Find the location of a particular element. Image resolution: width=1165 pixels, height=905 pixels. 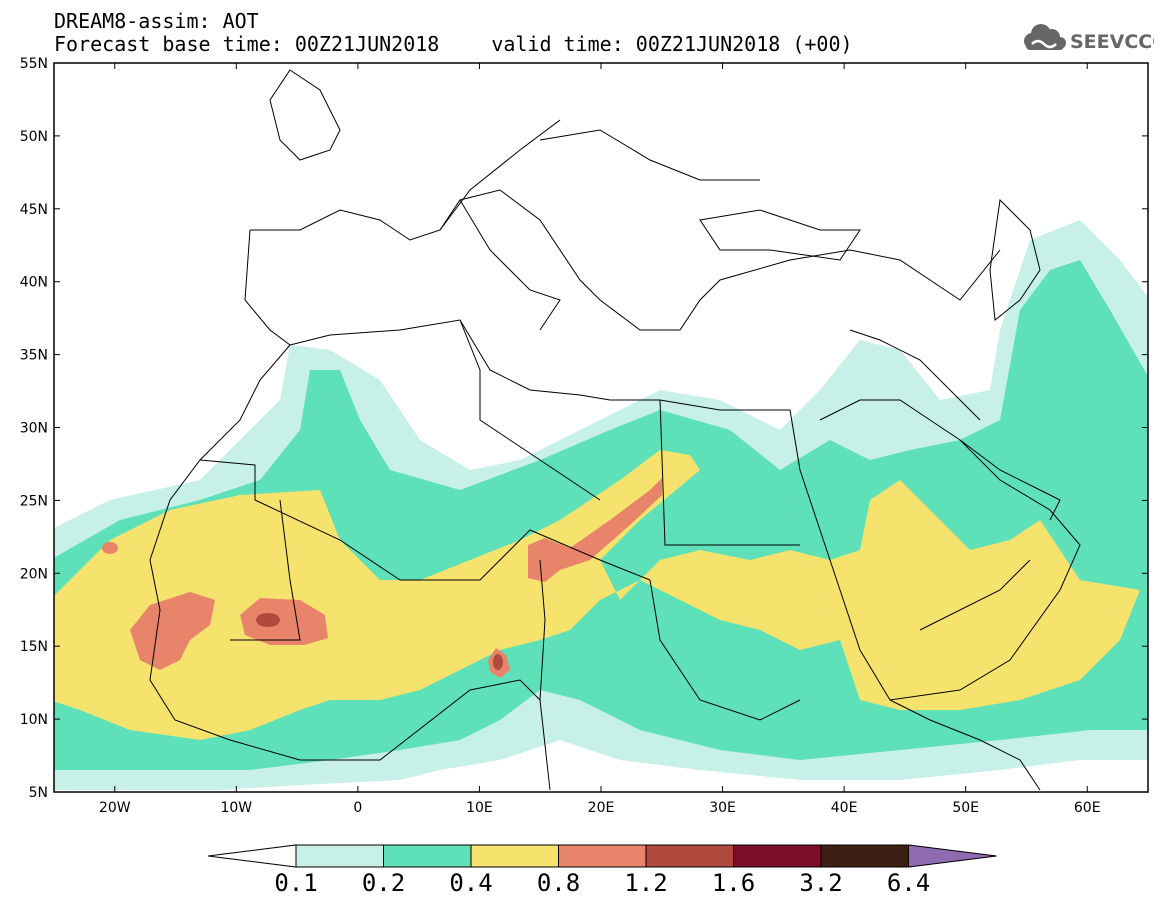

colorbar-label: 0.4 is located at coordinates (470, 883).